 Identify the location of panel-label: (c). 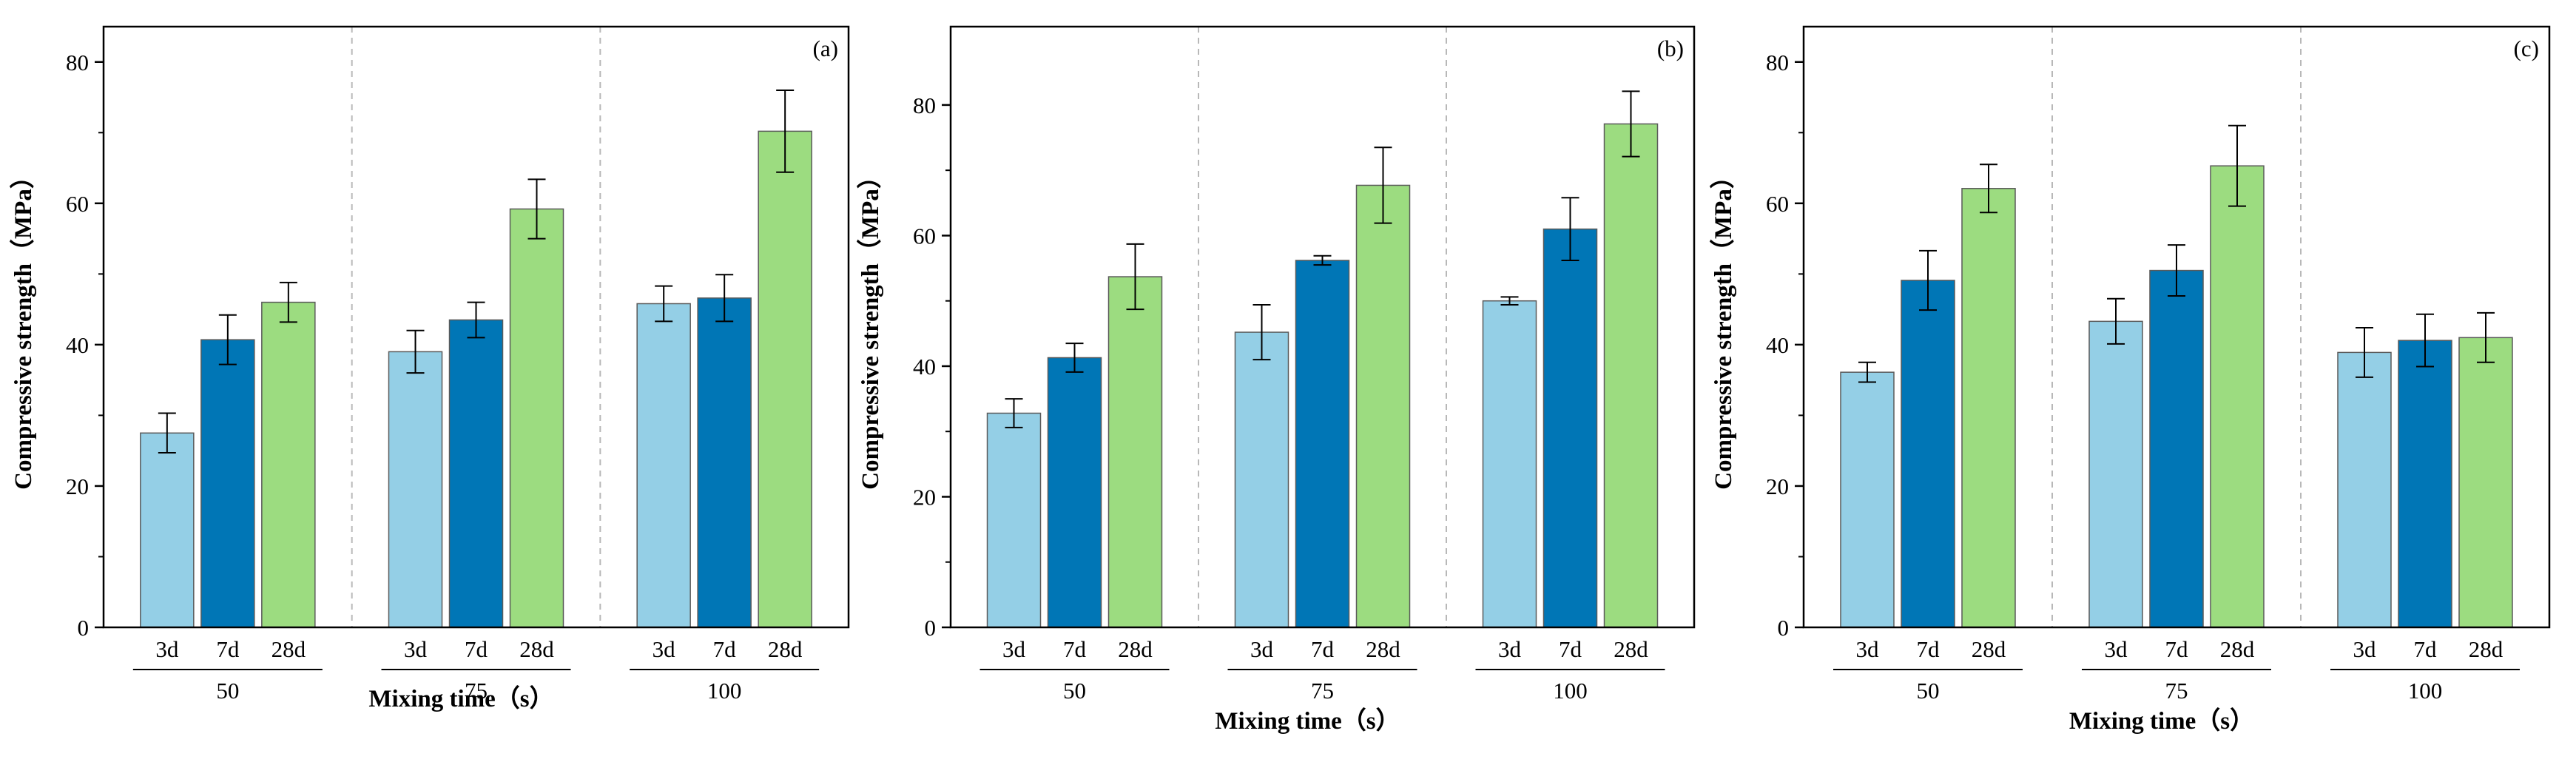
(2526, 48).